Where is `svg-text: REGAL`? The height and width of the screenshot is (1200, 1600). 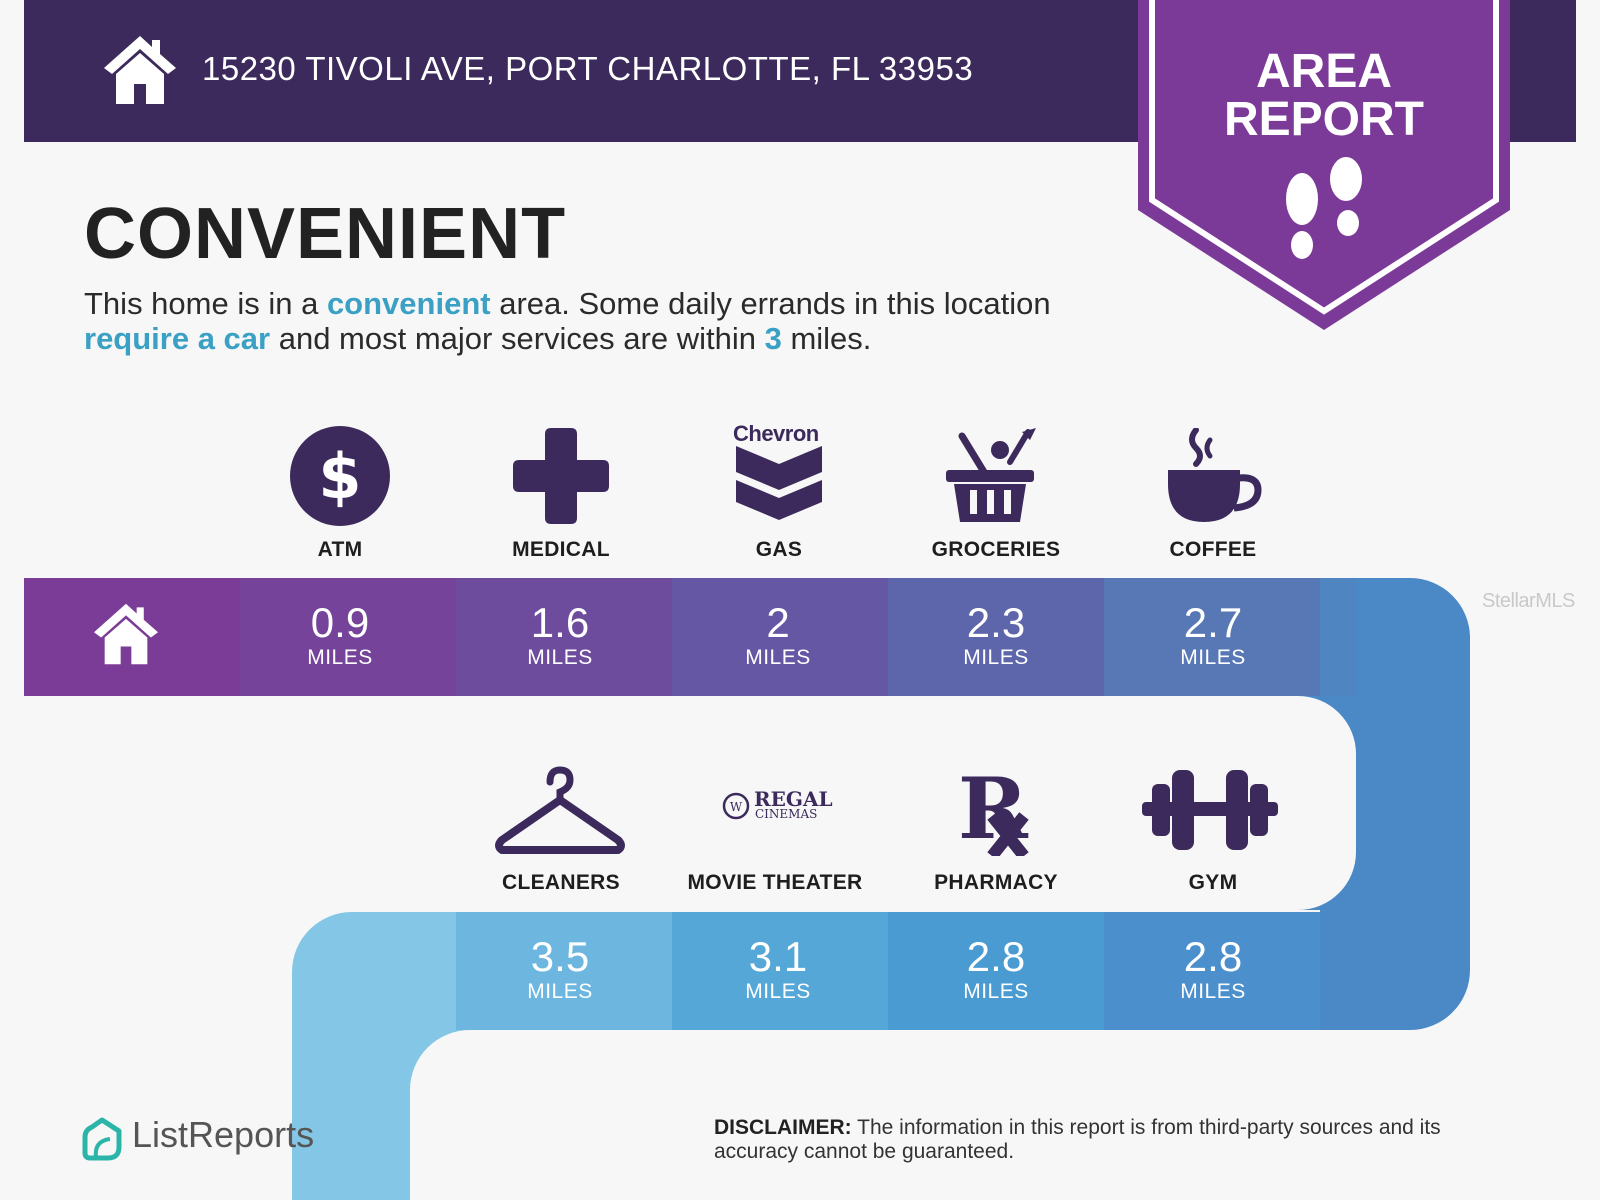
svg-text: REGAL is located at coordinates (793, 799).